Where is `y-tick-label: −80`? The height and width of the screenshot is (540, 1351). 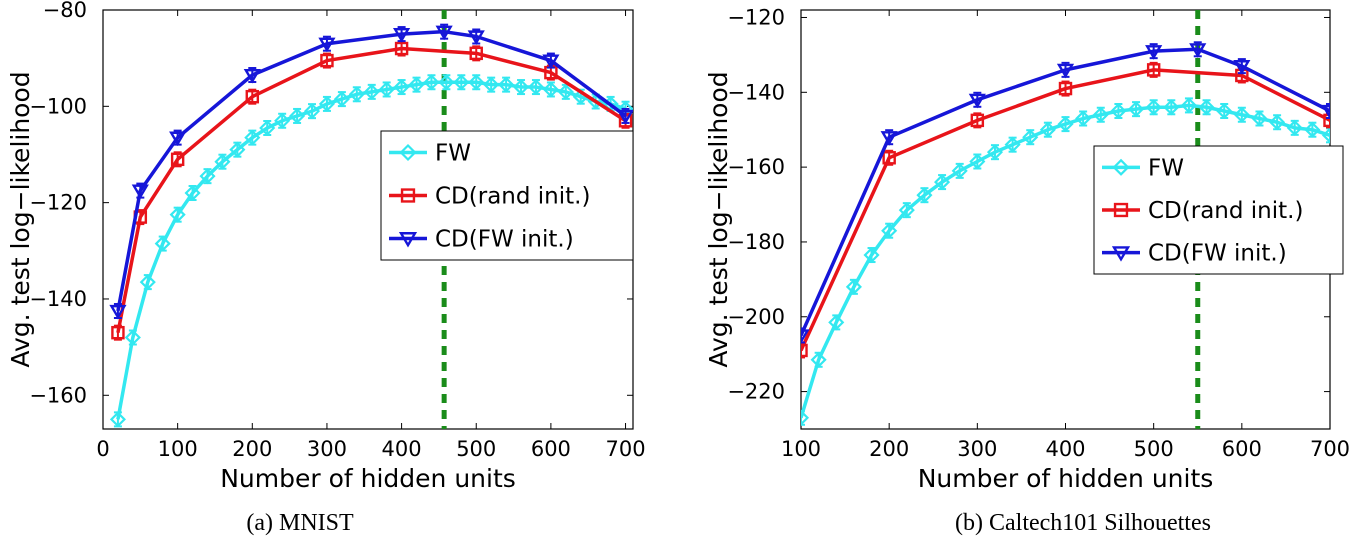
y-tick-label: −80 is located at coordinates (65, 11).